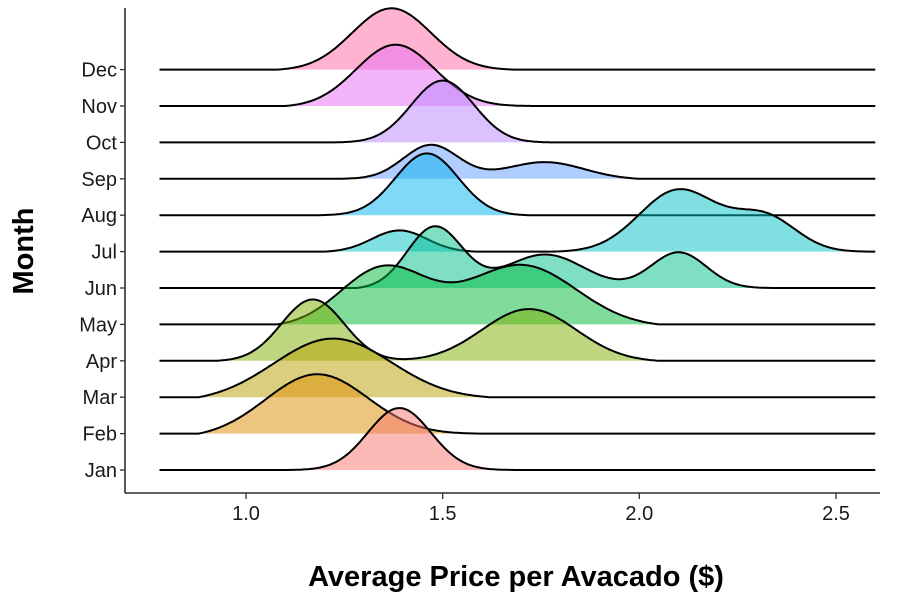 Image resolution: width=917 pixels, height=596 pixels. What do you see at coordinates (101, 362) in the screenshot?
I see `y-tick-label-apr: Apr` at bounding box center [101, 362].